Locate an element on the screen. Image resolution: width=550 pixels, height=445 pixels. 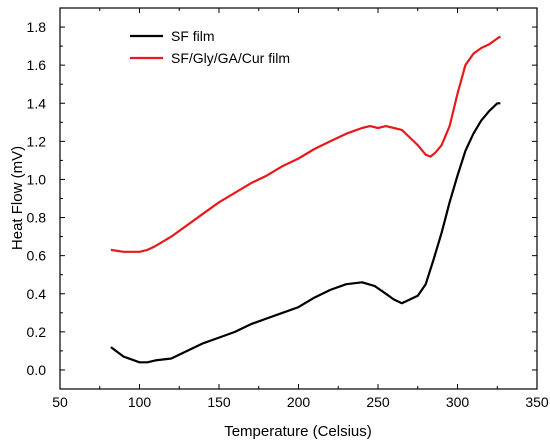
legend-label: SF film is located at coordinates (193, 36).